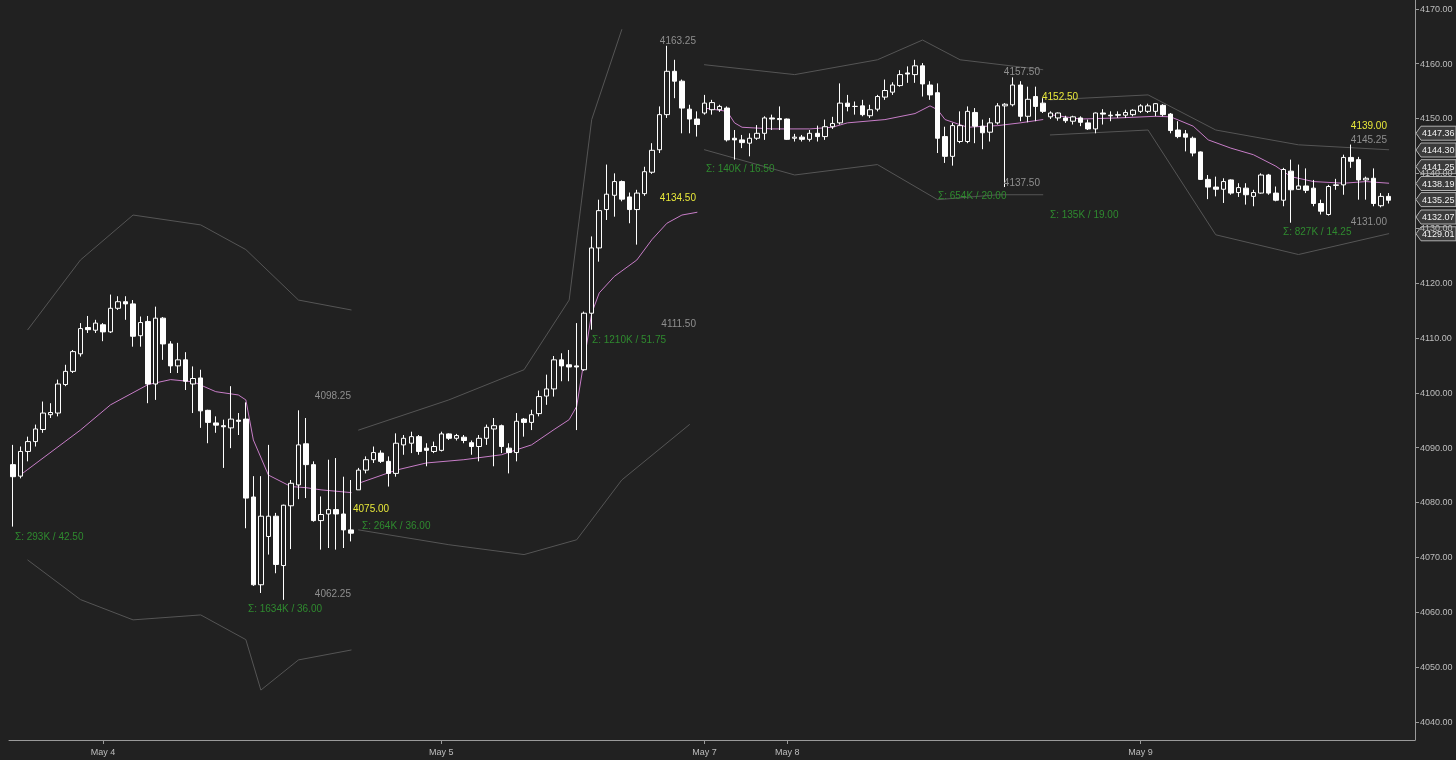 The image size is (1456, 760). Describe the element at coordinates (787, 751) in the screenshot. I see `x-tick-label: May 8` at that location.